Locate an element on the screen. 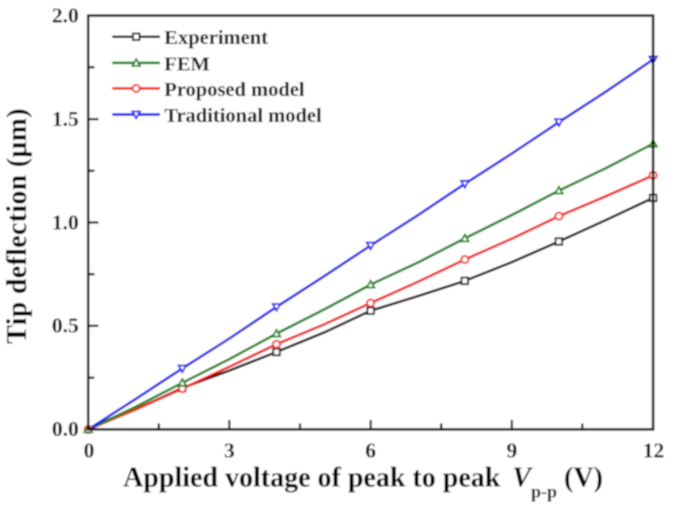 The width and height of the screenshot is (674, 512). svg-text: Experiment is located at coordinates (216, 38).